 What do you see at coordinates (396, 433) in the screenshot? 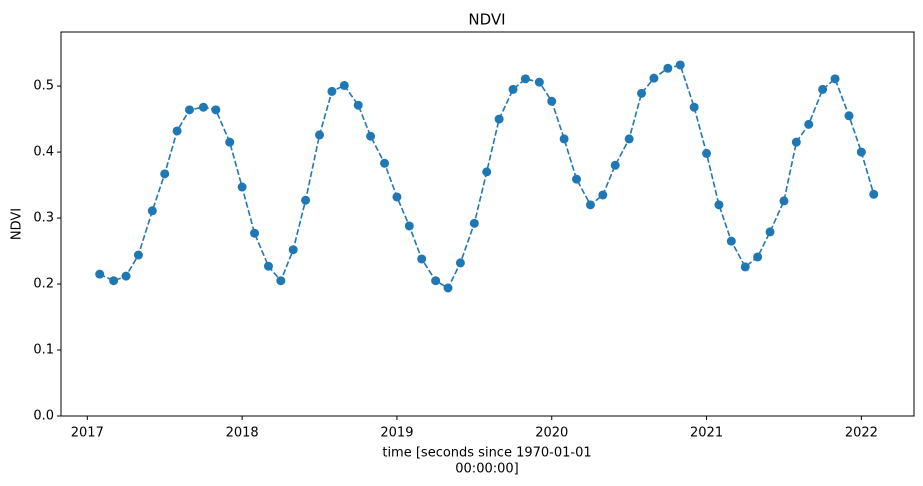
I see `x-tick-label: 2019` at bounding box center [396, 433].